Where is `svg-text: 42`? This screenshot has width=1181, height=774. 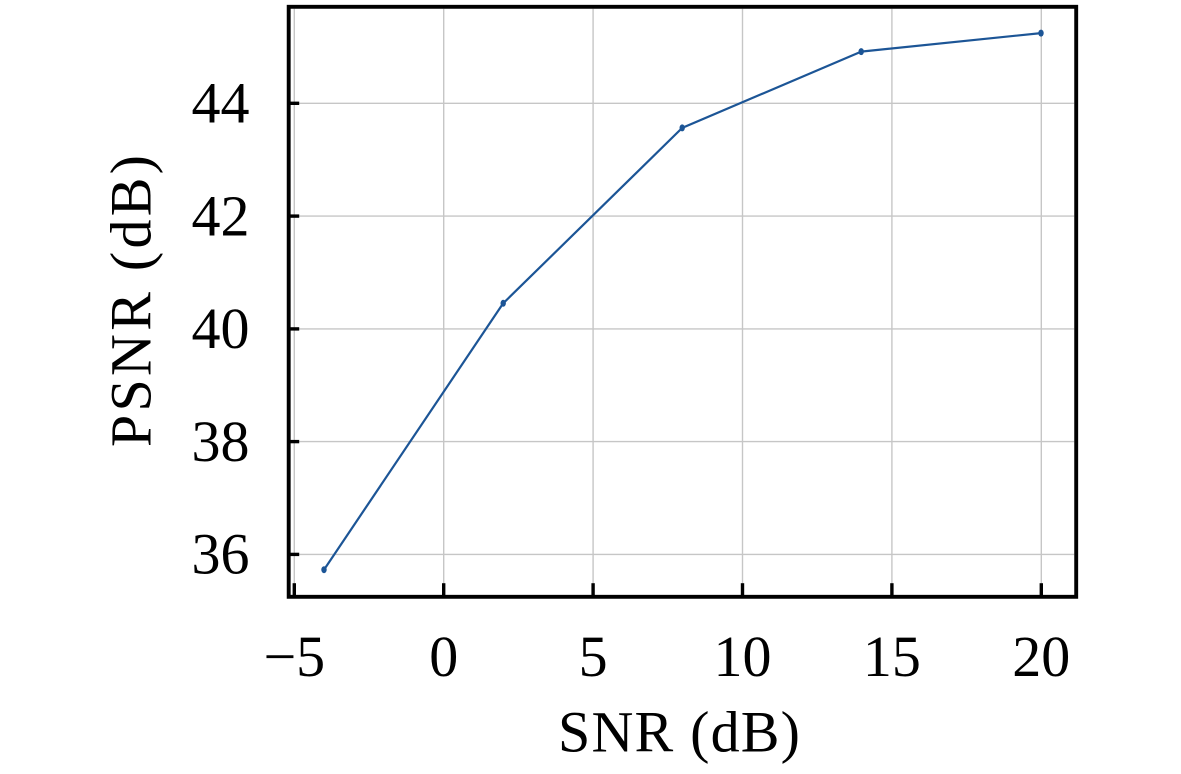 svg-text: 42 is located at coordinates (221, 215).